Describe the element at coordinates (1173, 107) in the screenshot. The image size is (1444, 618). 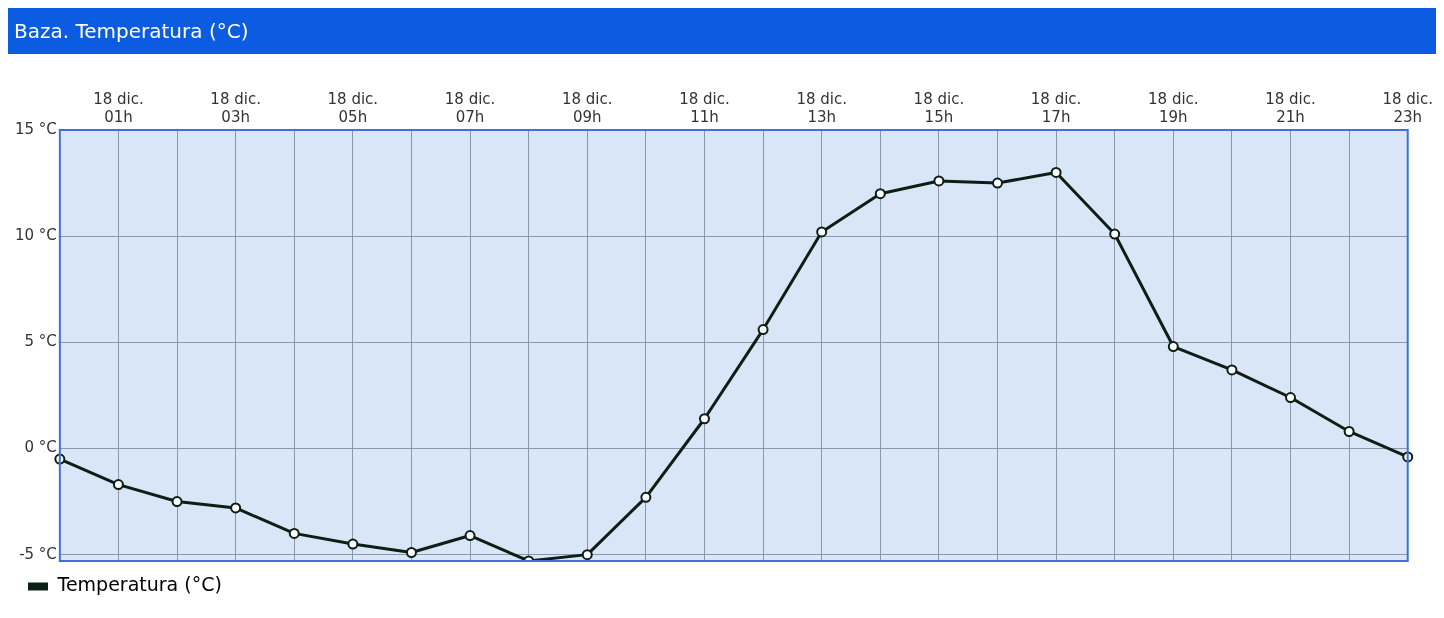
I see `x-tick-label: 18 dic. 19h` at that location.